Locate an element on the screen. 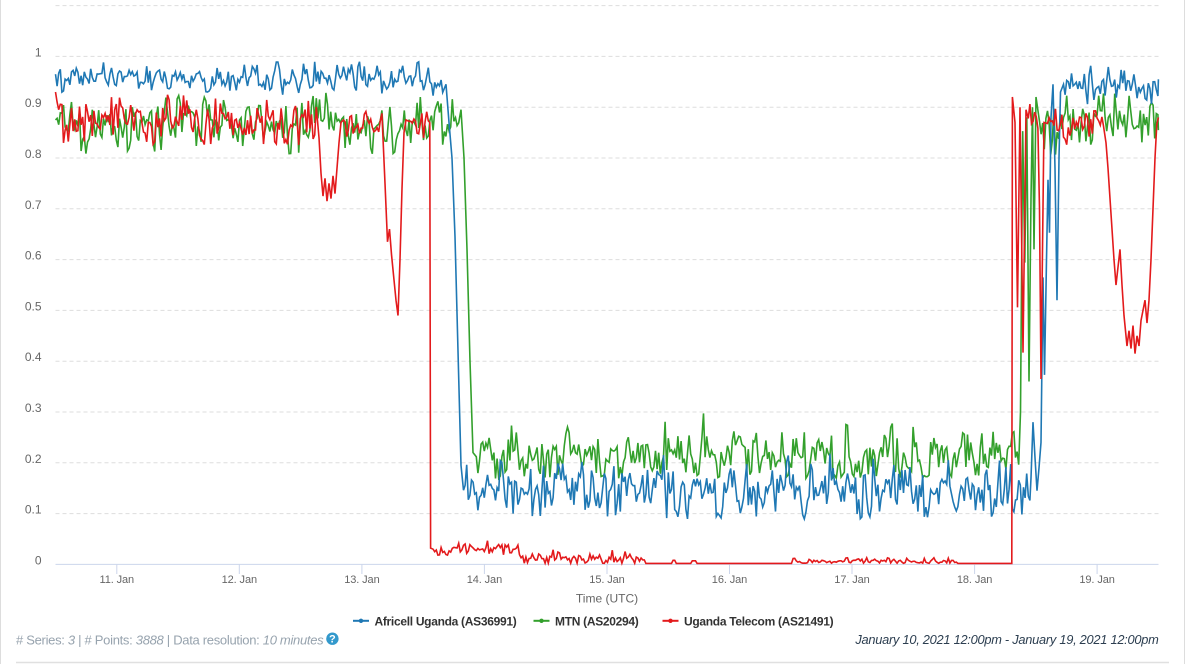  svg-text: 0.8 is located at coordinates (33, 154).